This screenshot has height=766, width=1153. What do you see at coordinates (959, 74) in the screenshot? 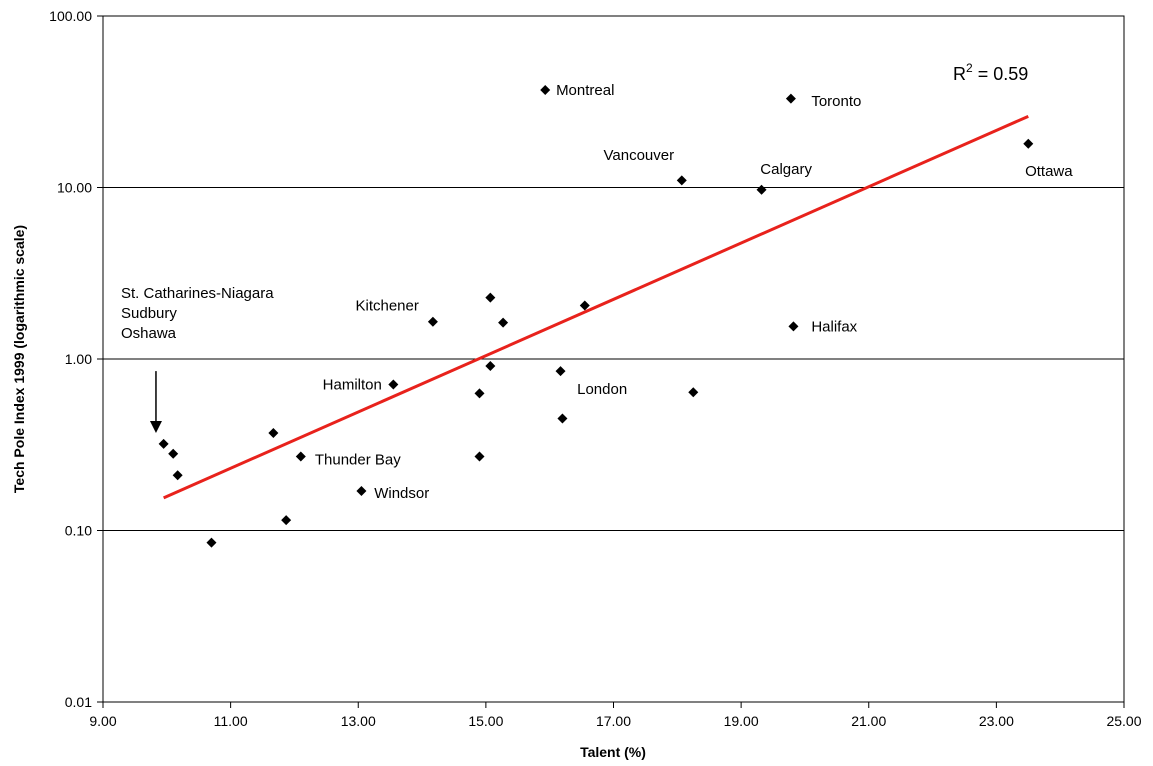
I see `r-squared-symbol: R` at bounding box center [959, 74].